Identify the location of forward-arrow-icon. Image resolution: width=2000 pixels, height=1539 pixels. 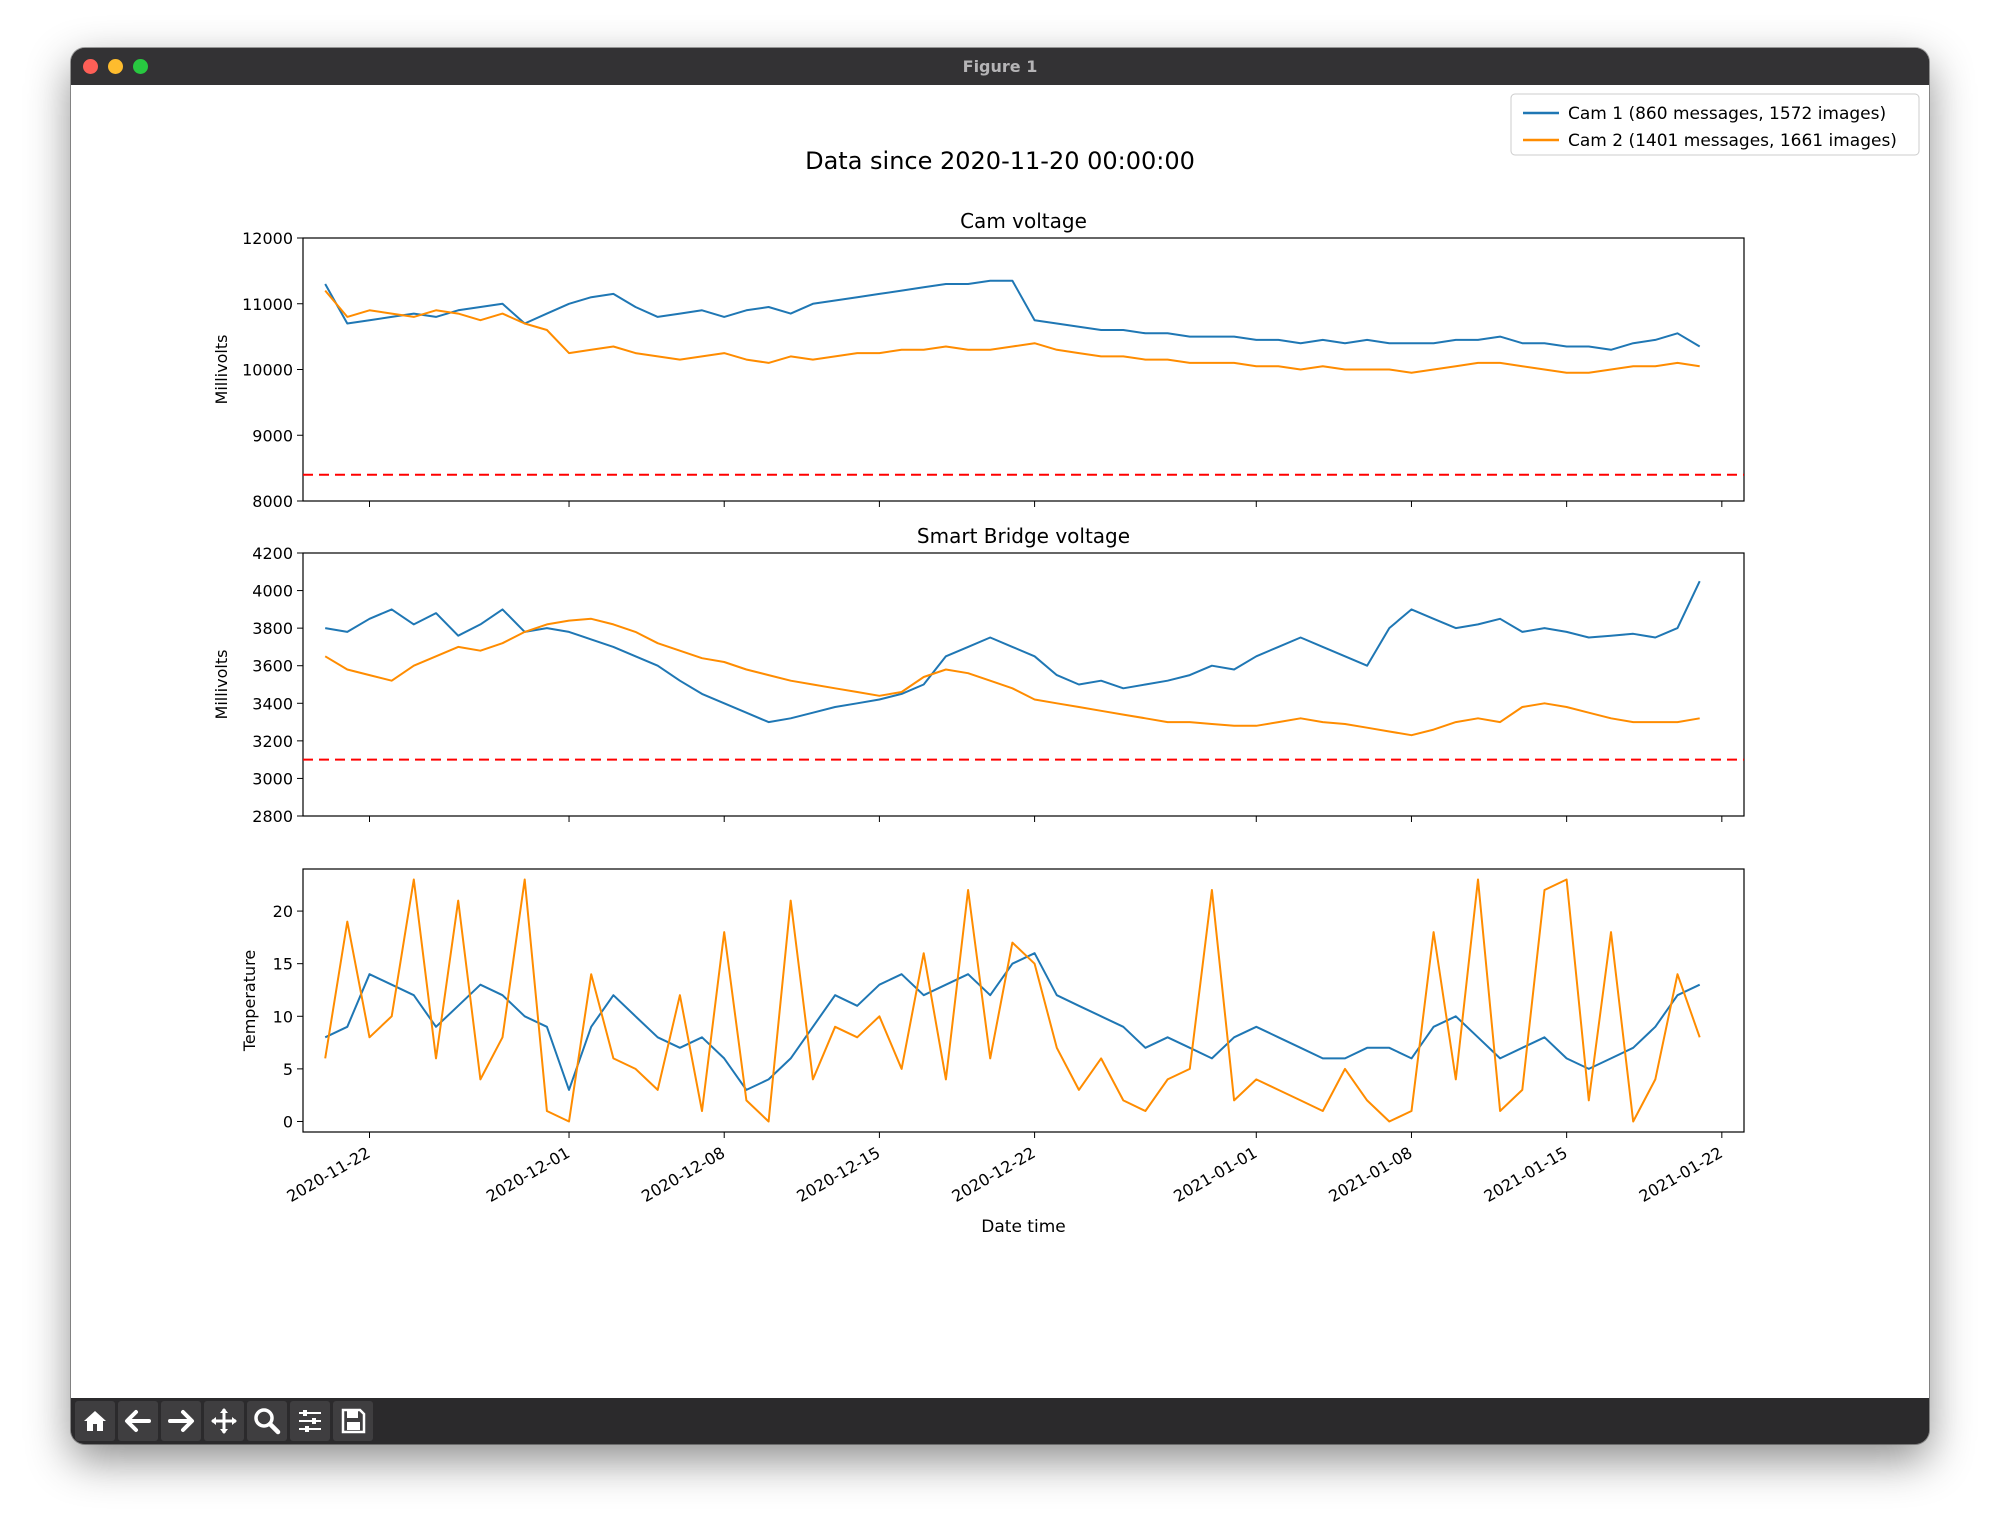
(181, 1421).